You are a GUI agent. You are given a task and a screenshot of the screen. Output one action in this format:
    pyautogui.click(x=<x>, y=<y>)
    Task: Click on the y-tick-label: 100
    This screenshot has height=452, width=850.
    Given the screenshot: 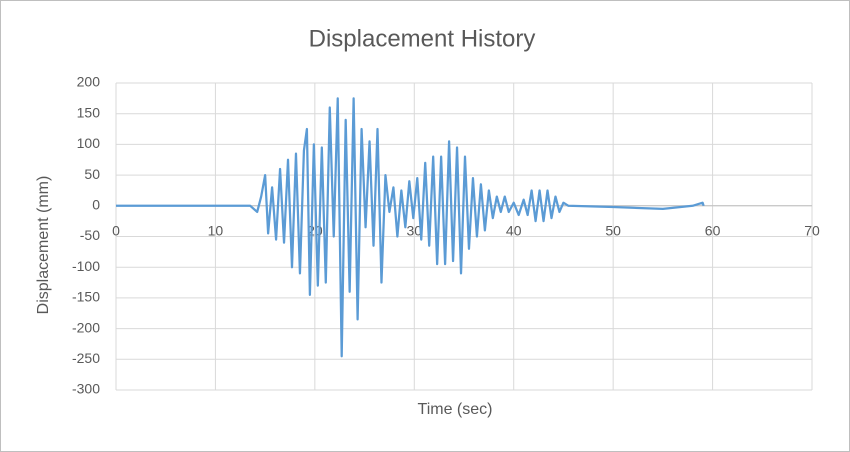 What is the action you would take?
    pyautogui.click(x=89, y=143)
    